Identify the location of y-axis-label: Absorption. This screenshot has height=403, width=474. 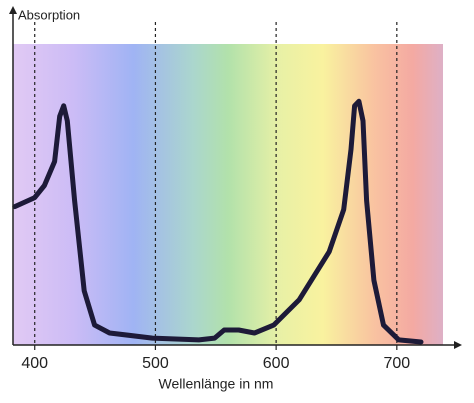
(49, 14).